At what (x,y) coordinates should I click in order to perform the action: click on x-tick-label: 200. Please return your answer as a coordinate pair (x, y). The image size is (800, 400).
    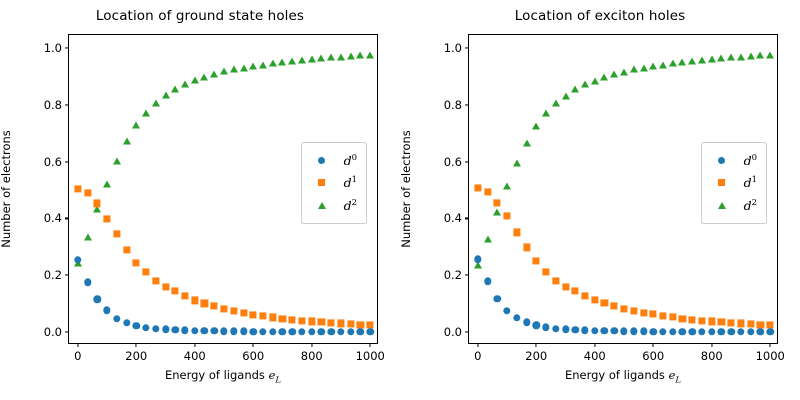
    Looking at the image, I should click on (136, 356).